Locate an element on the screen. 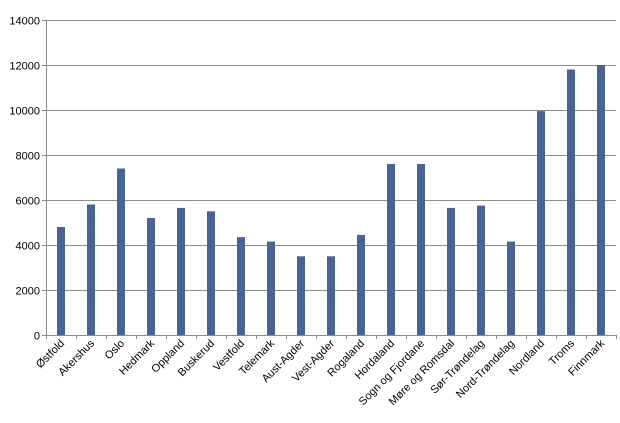 The width and height of the screenshot is (620, 423). y-tick-label: 2000 is located at coordinates (28, 292).